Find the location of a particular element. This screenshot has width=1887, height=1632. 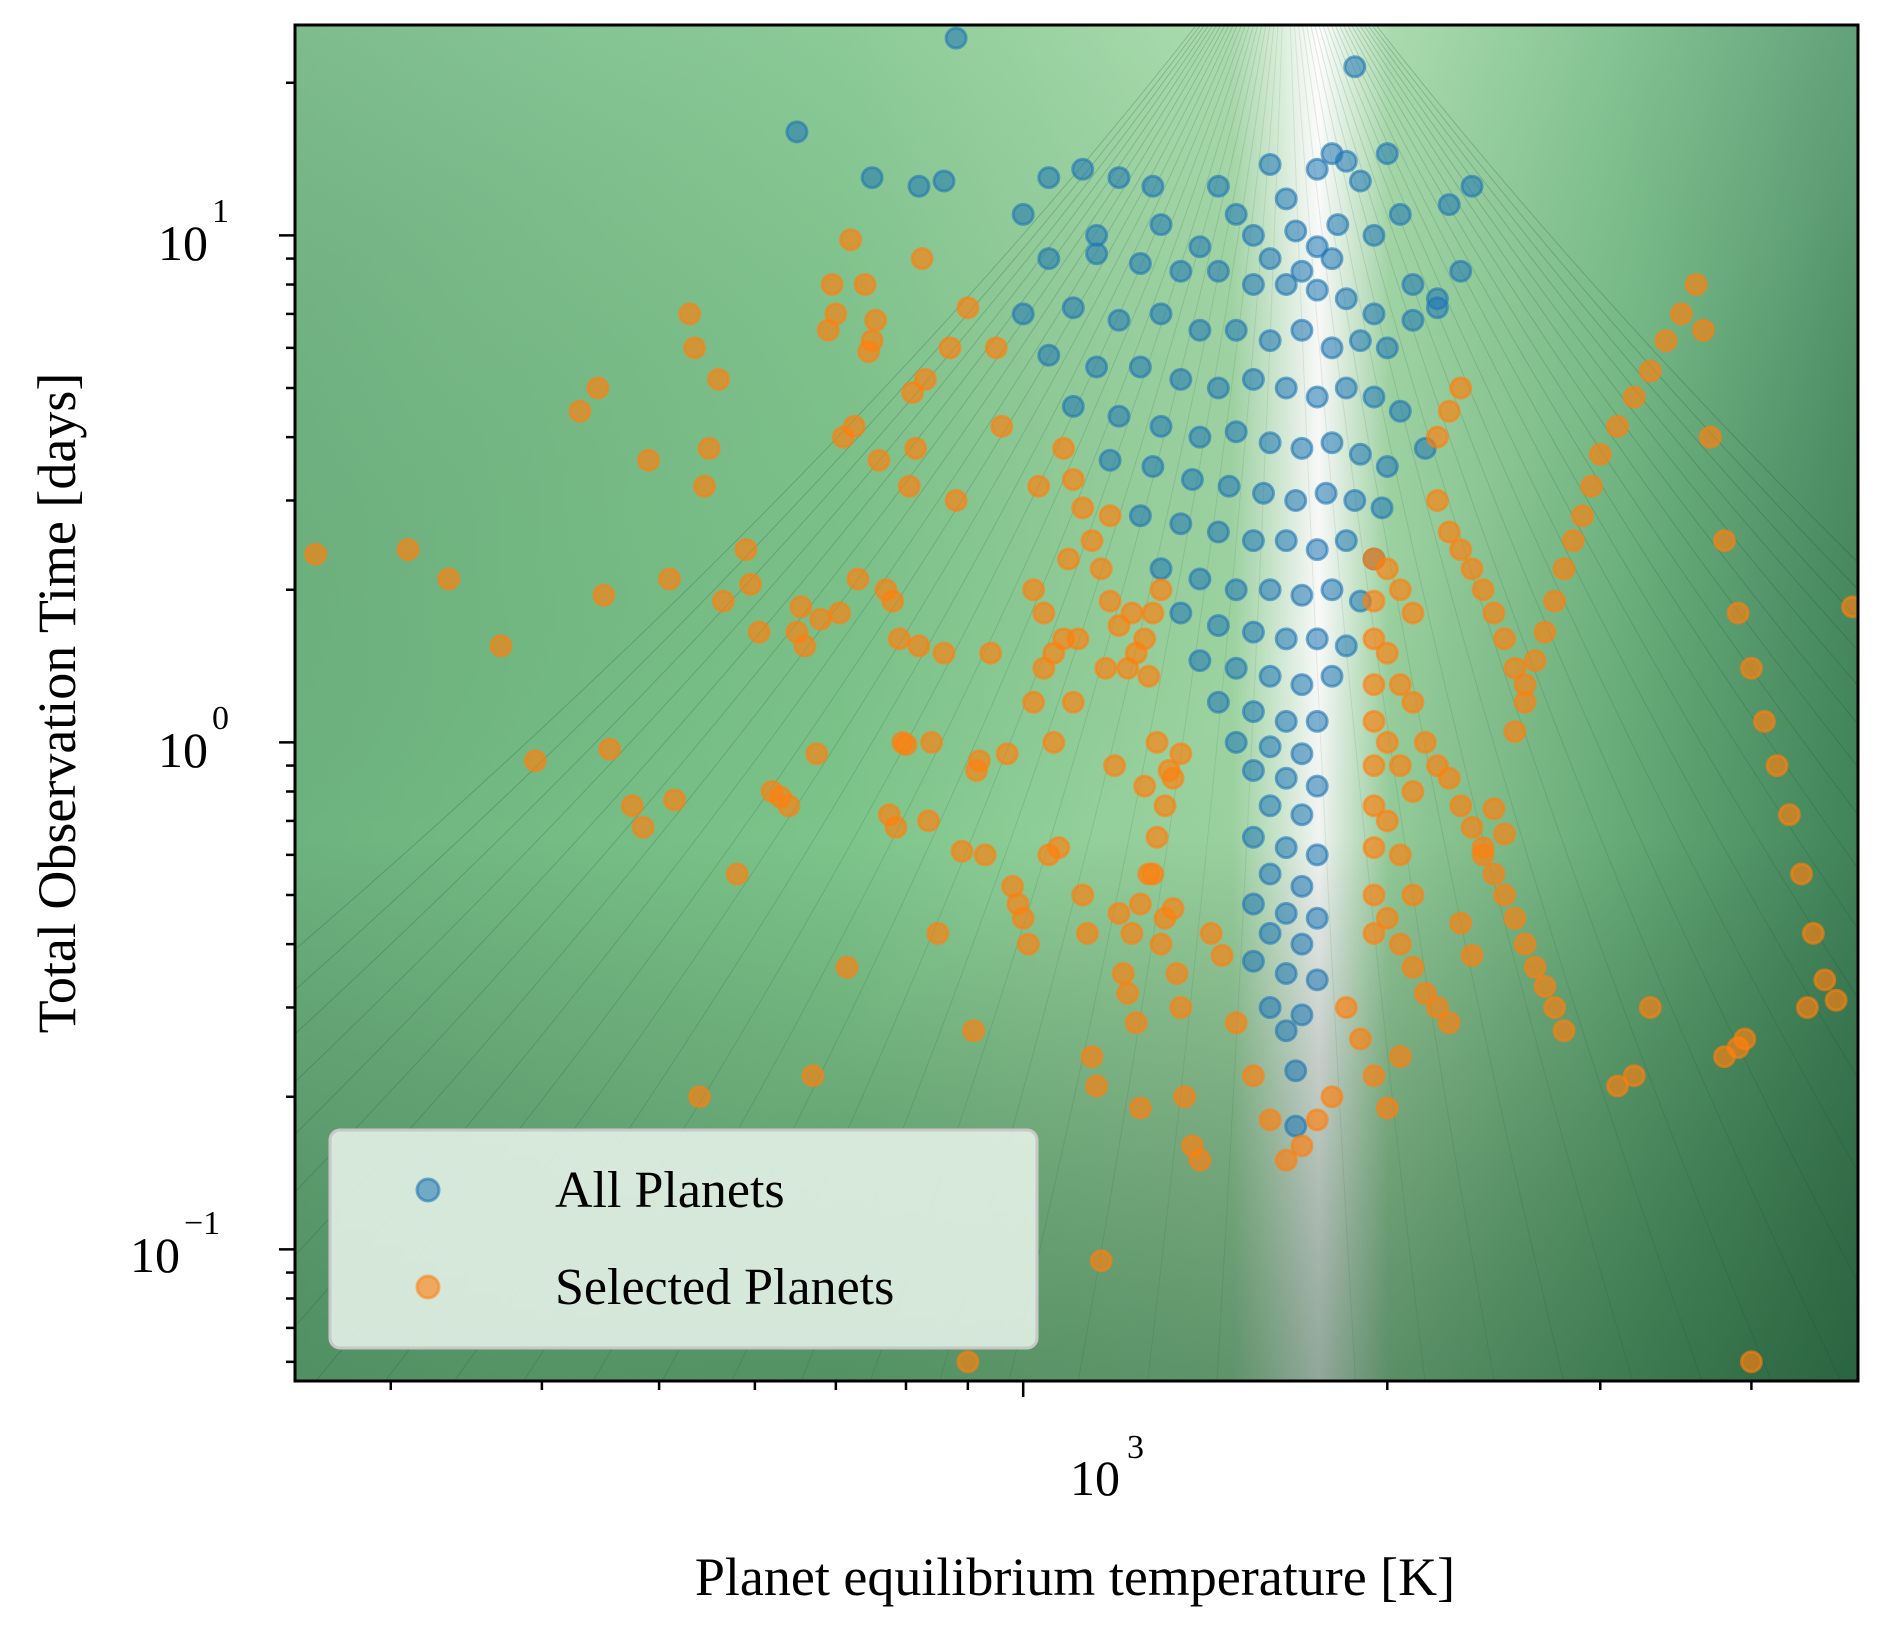

x-axis-label: Planet equilibrium temperature [K] is located at coordinates (1075, 1577).